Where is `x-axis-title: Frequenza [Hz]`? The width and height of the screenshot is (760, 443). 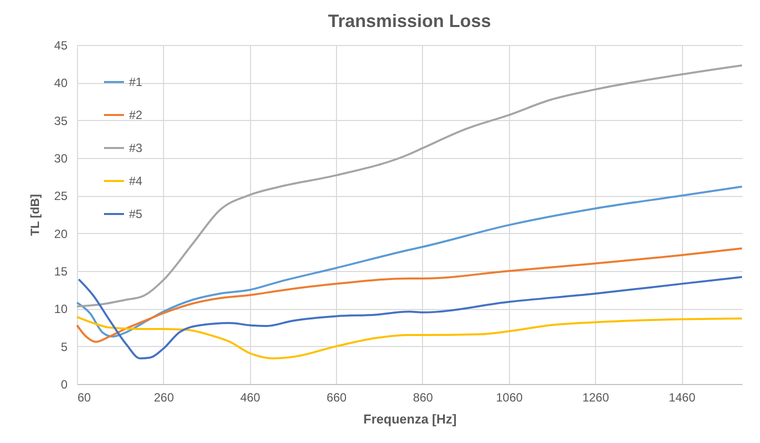
x-axis-title: Frequenza [Hz] is located at coordinates (410, 419).